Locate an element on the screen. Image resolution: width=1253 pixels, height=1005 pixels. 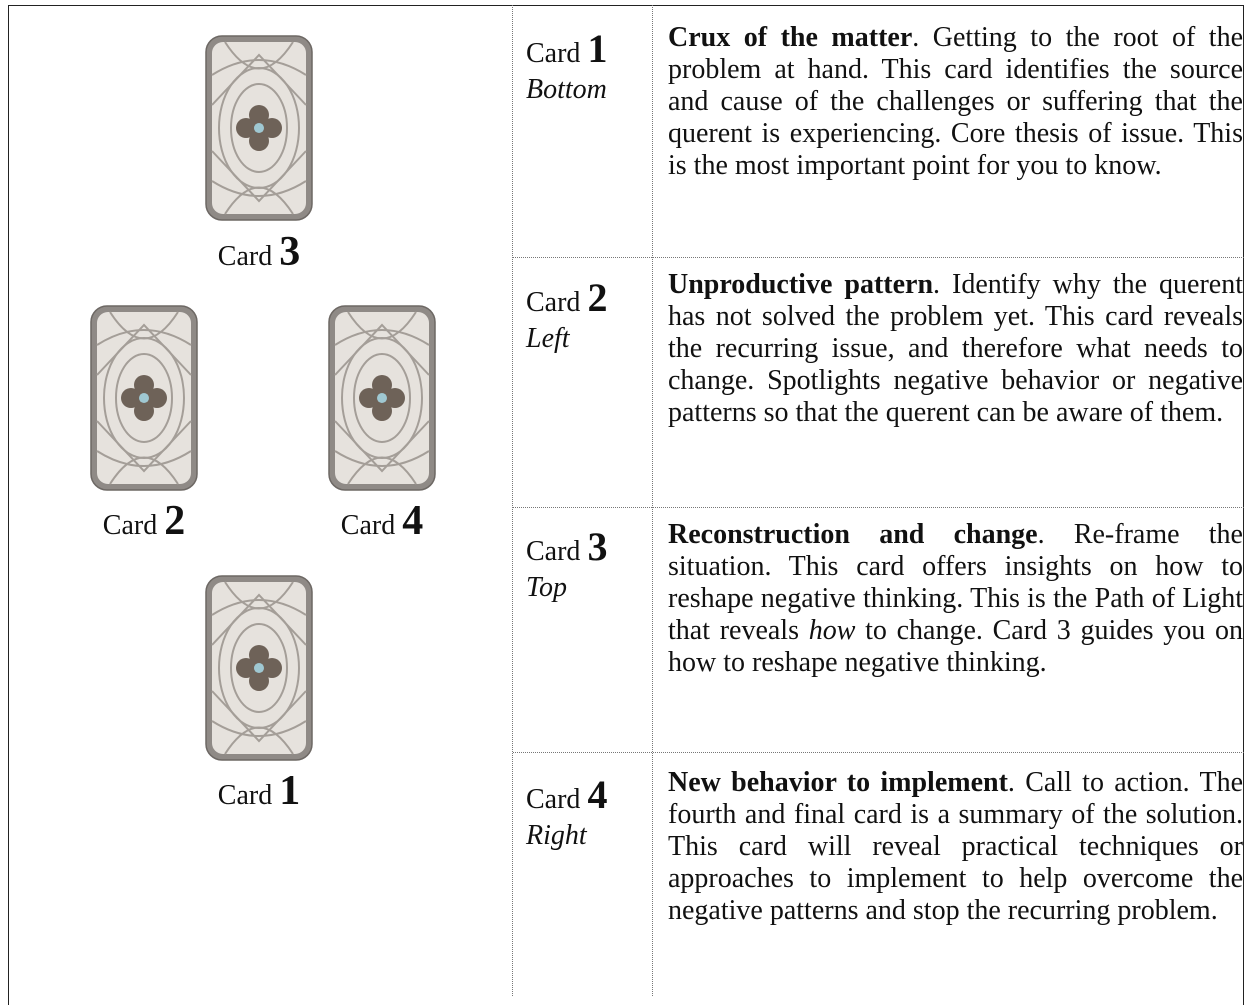
desc-title: New behavior to implement is located at coordinates (838, 782).